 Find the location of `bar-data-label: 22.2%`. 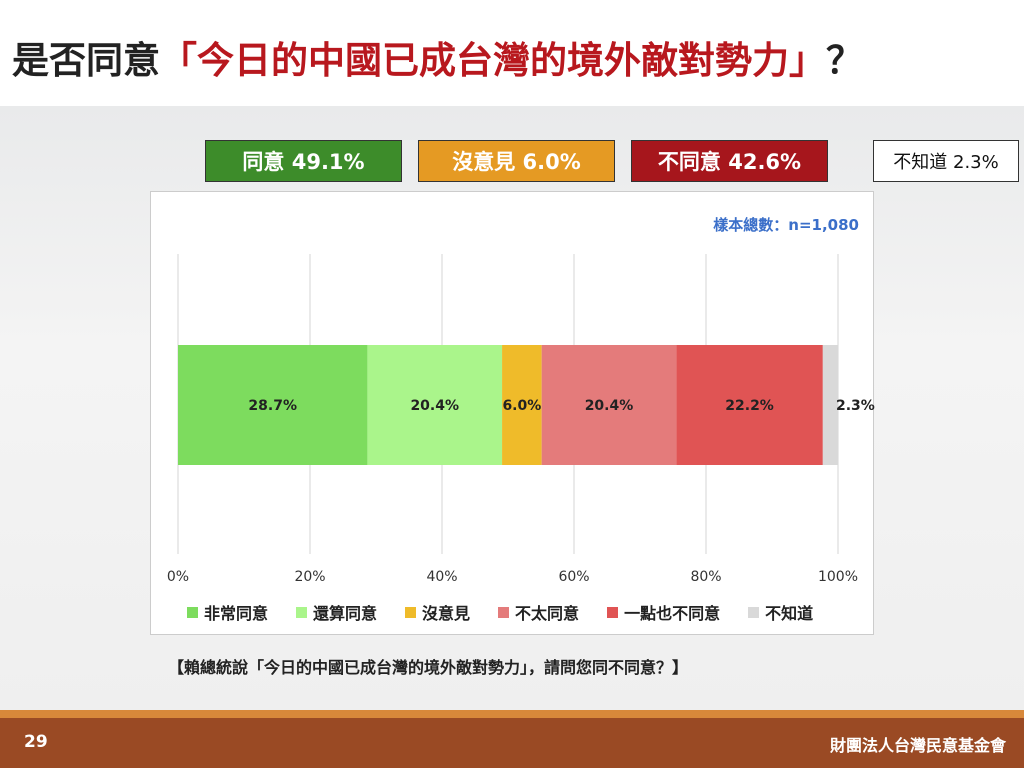

bar-data-label: 22.2% is located at coordinates (749, 406).